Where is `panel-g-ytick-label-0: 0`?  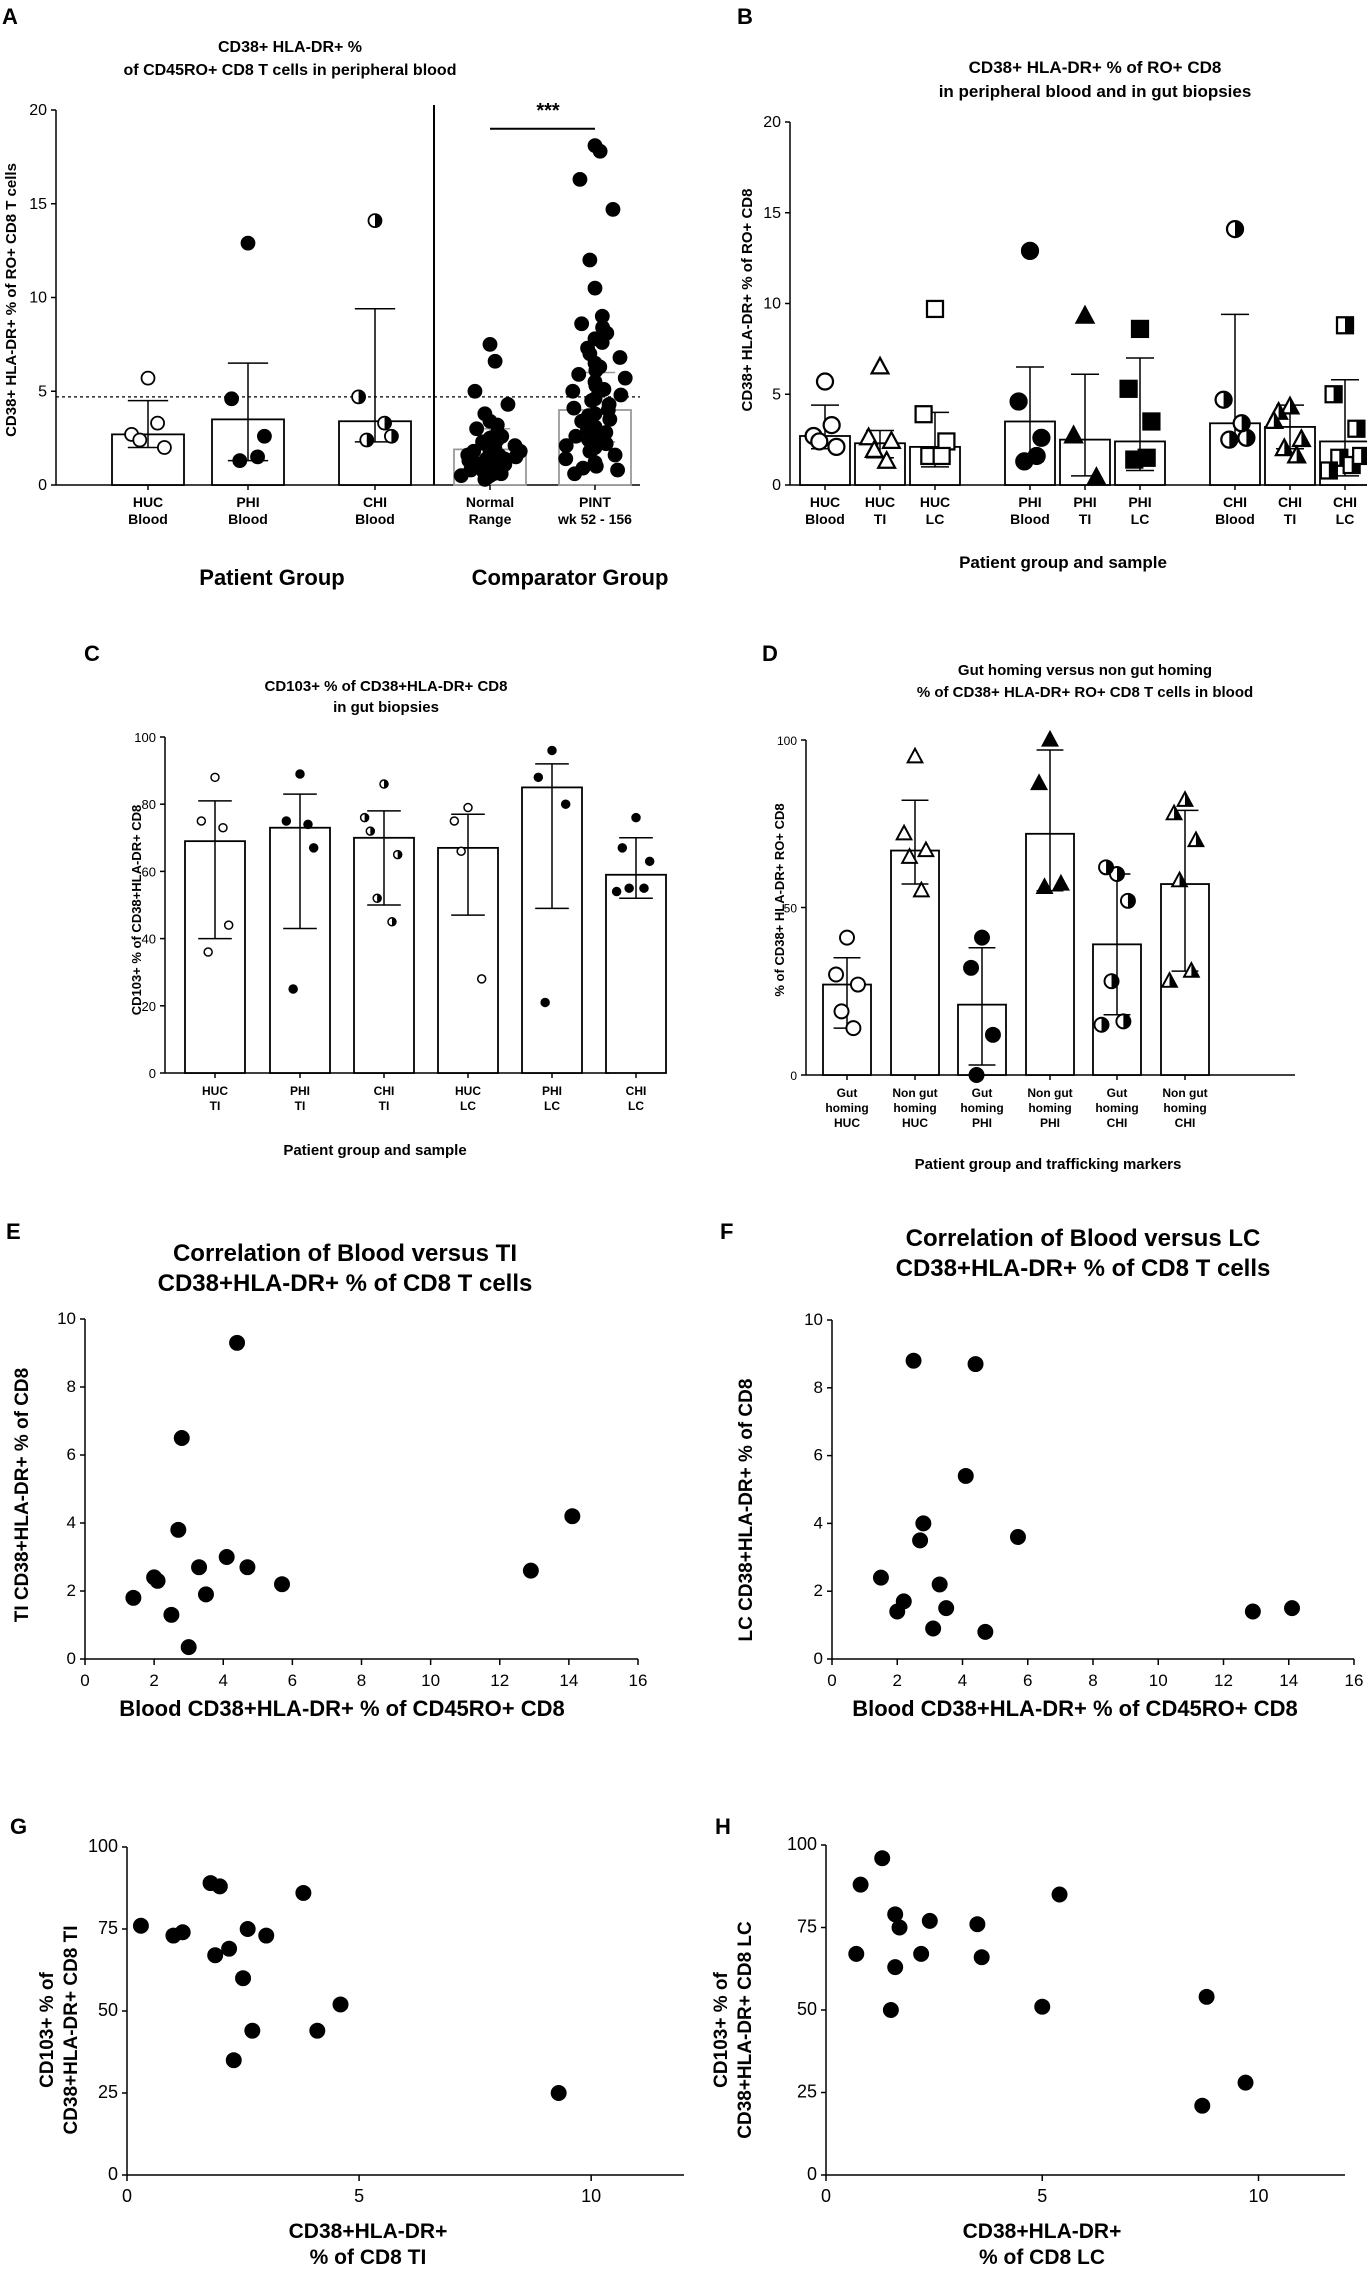 panel-g-ytick-label-0: 0 is located at coordinates (113, 2174).